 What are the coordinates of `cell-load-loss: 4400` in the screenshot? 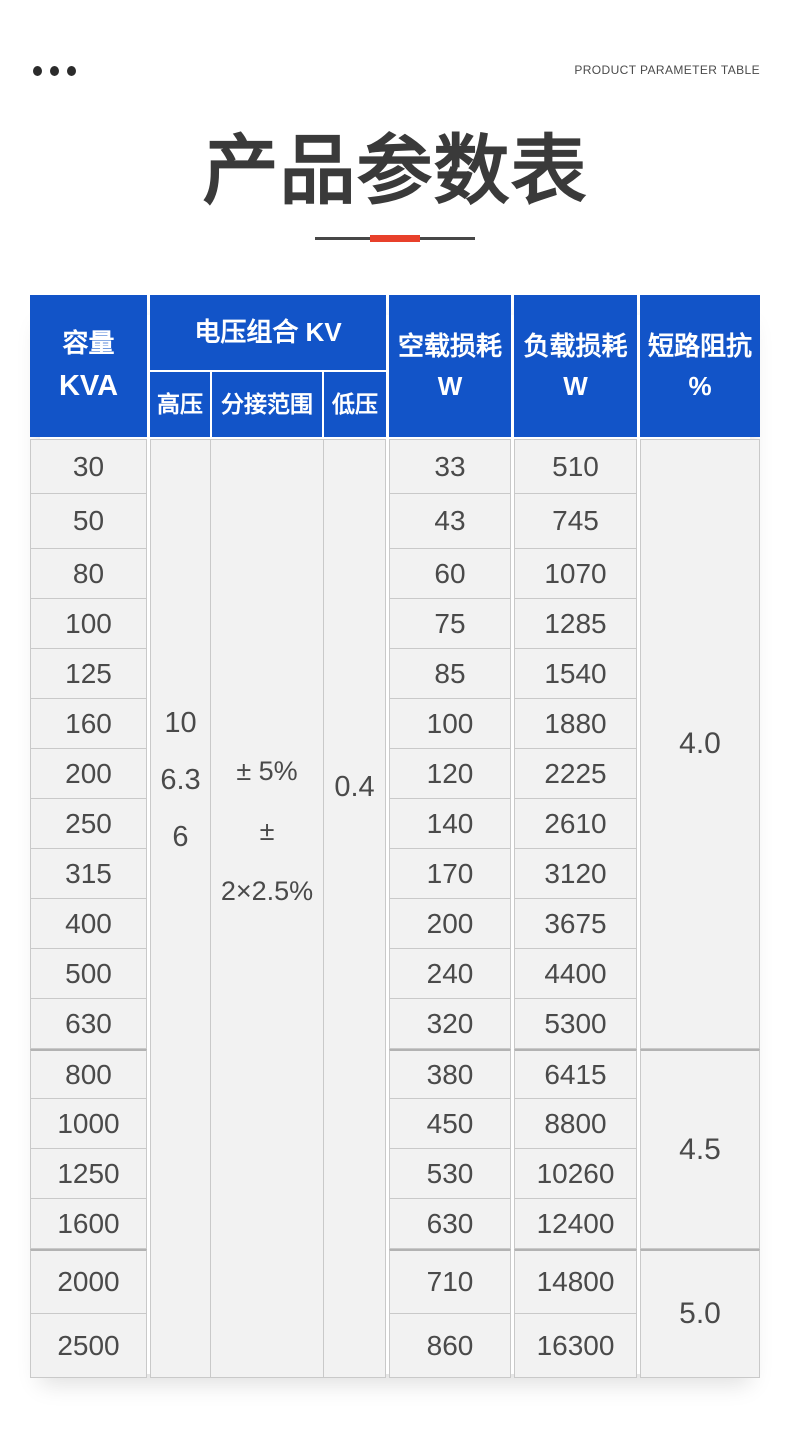 It's located at (575, 974).